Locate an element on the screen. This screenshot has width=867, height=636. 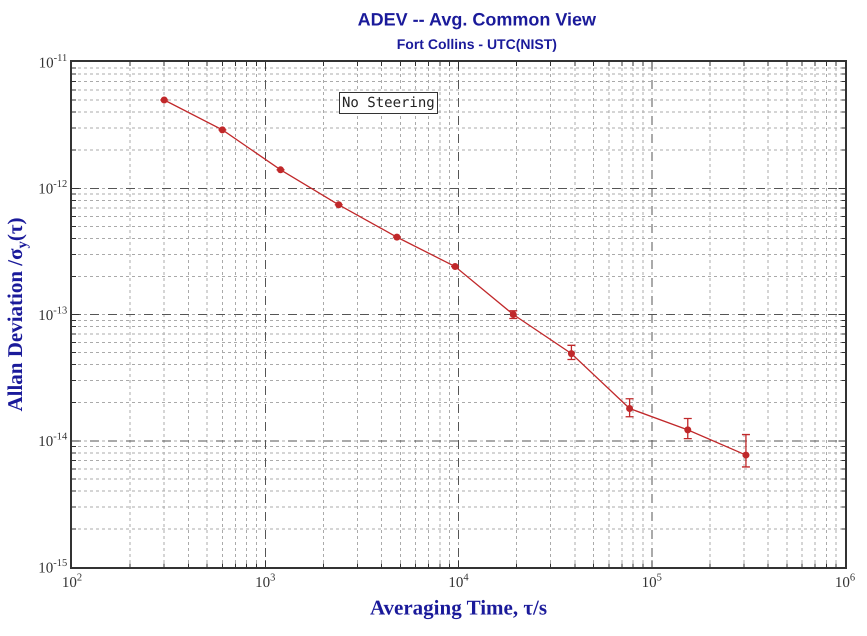
y-tick-label: 10$^{-13}$ is located at coordinates (53, 314).